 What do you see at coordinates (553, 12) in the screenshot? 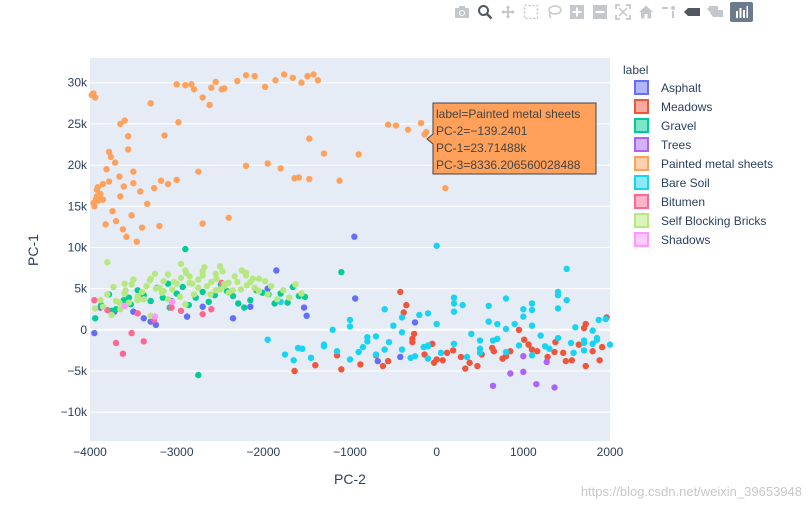
I see `lasso-icon` at bounding box center [553, 12].